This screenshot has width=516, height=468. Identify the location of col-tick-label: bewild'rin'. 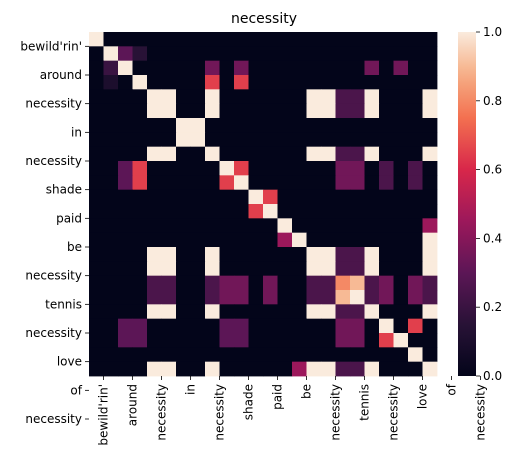
(104, 415).